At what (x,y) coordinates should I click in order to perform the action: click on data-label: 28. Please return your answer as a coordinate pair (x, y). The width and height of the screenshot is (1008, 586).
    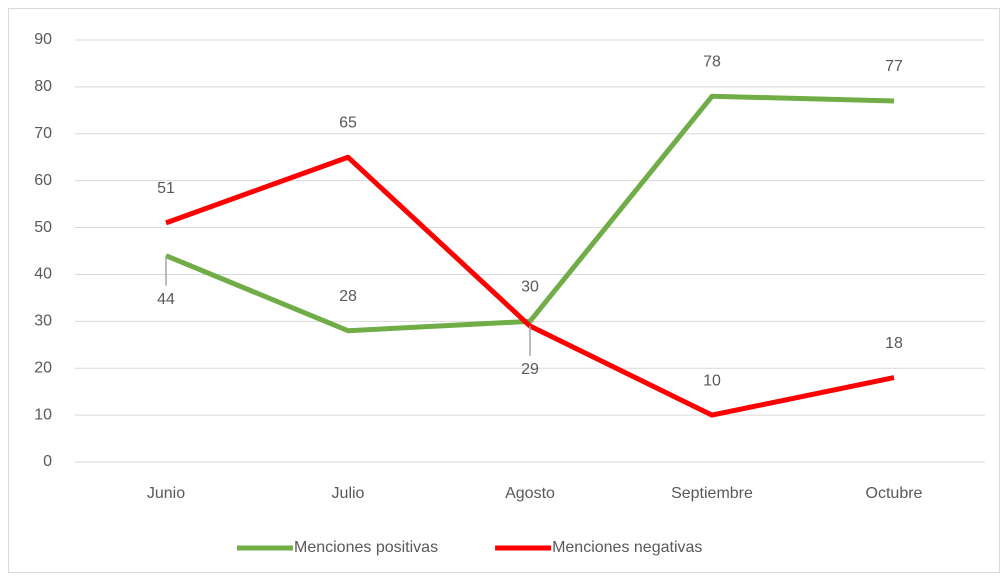
    Looking at the image, I should click on (348, 296).